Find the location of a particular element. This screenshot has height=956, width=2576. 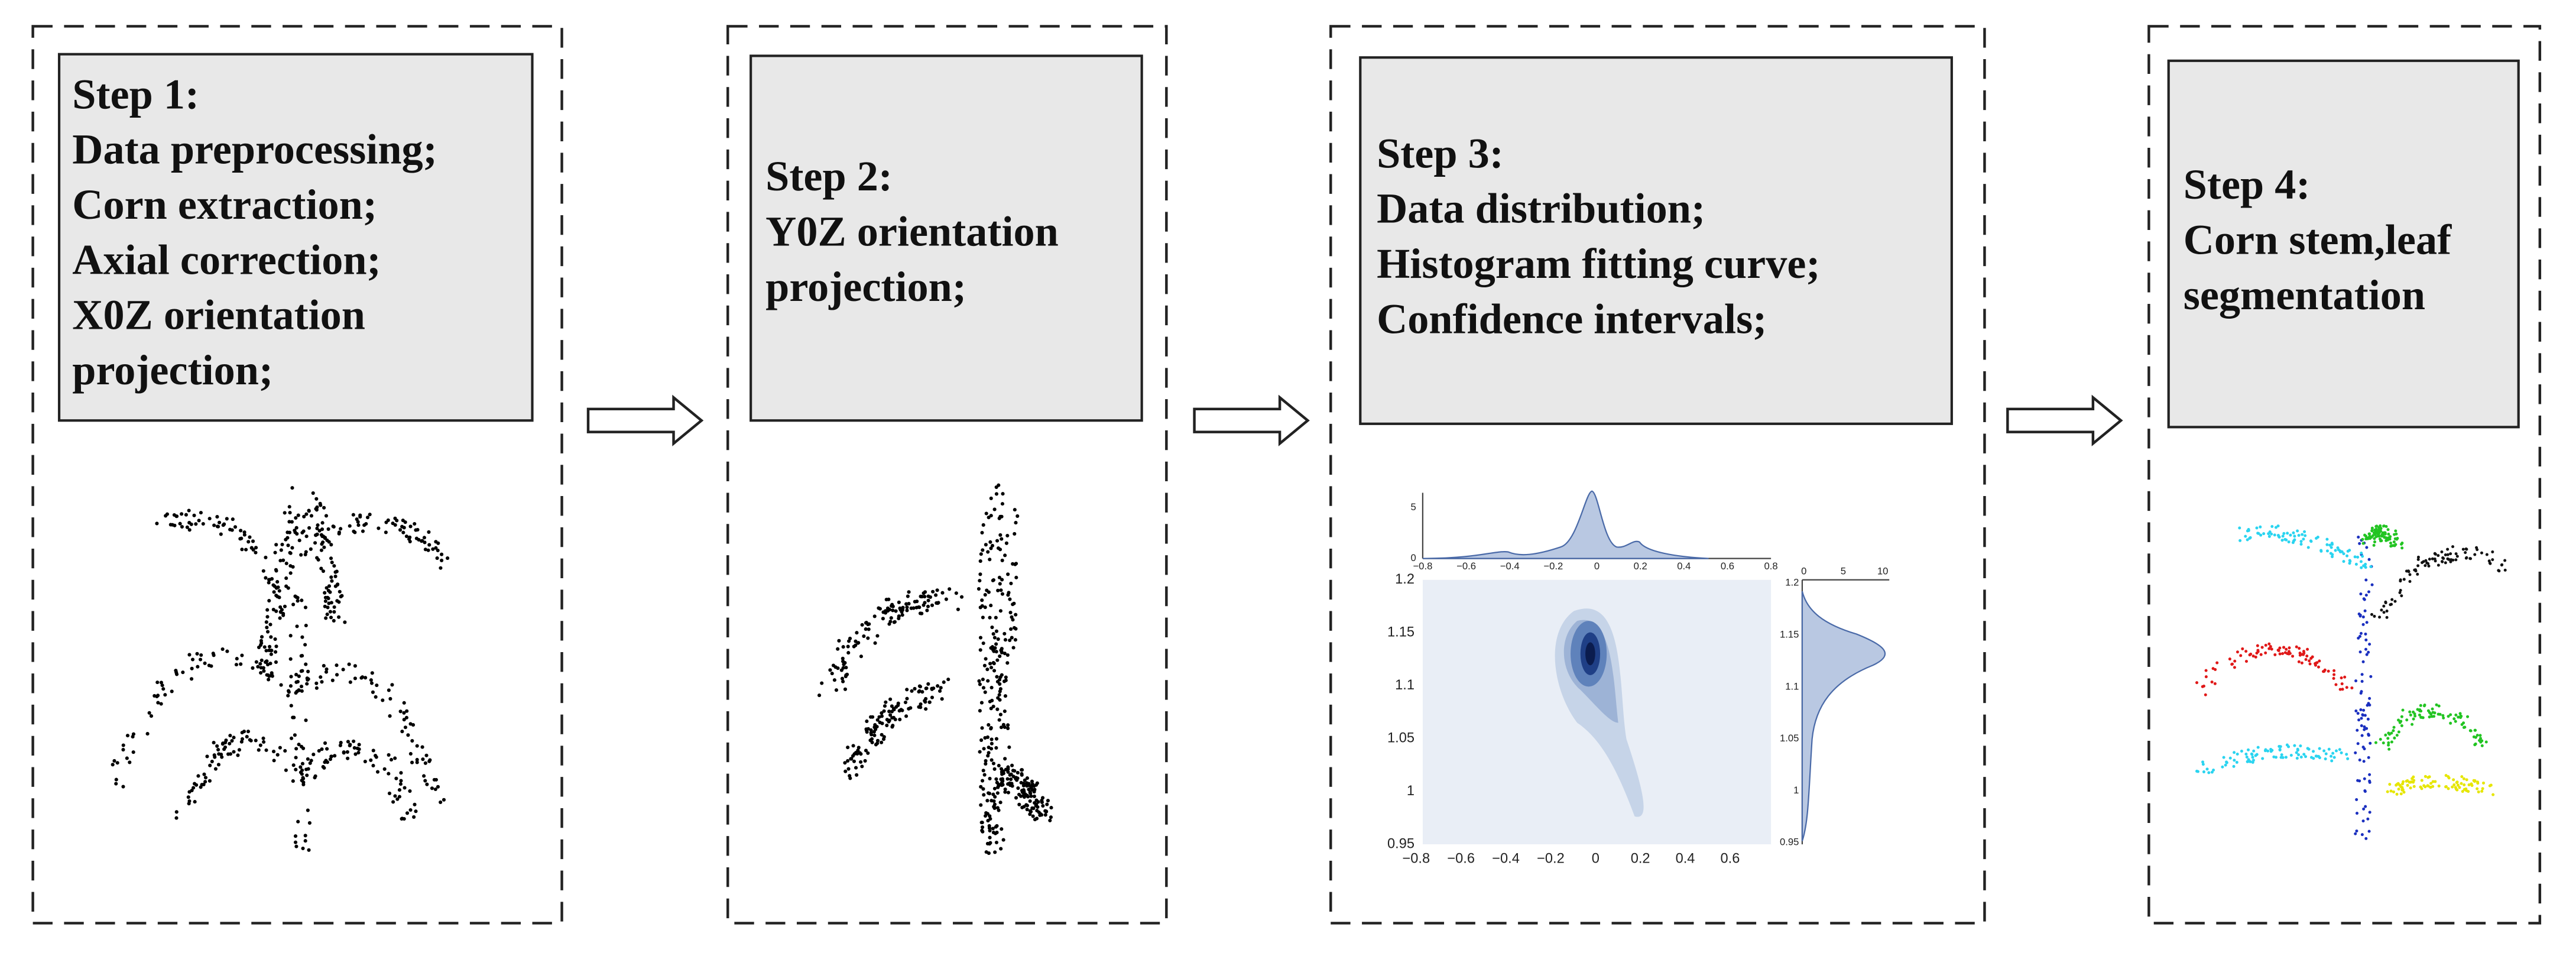

top-x-tick-label: 0.6 is located at coordinates (1727, 566).